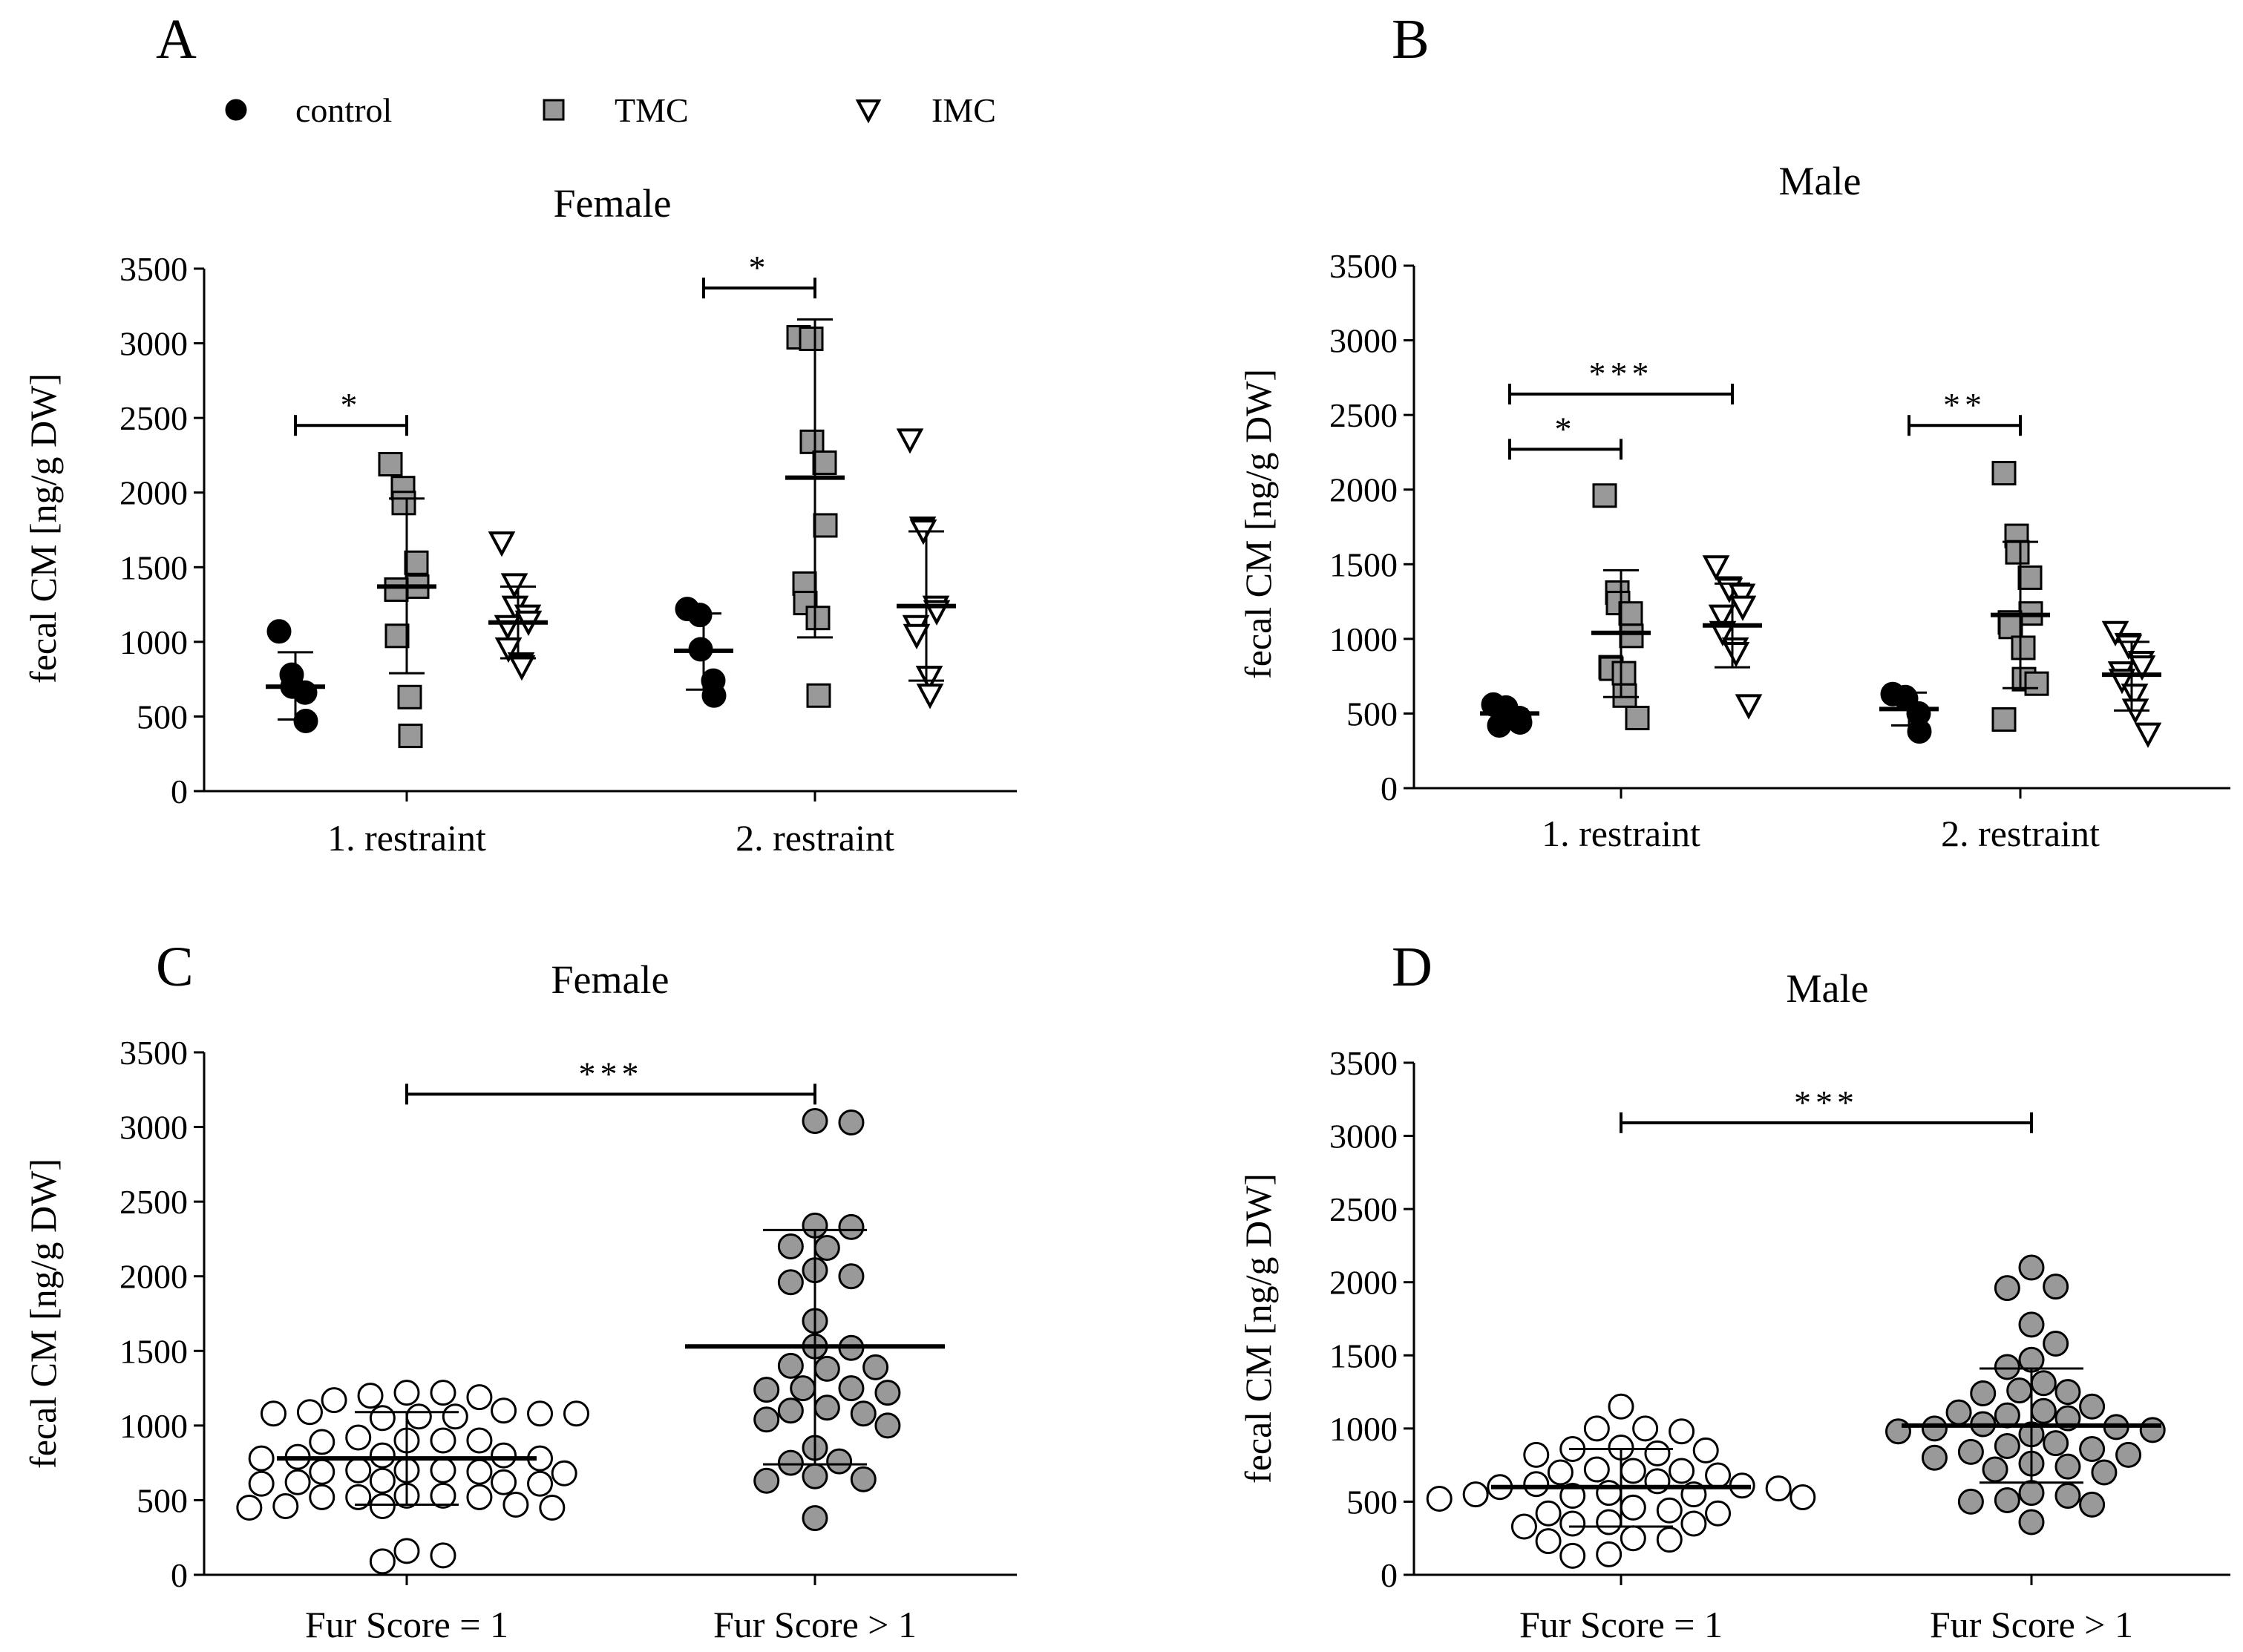 Image resolution: width=2243 pixels, height=1652 pixels. I want to click on x-tick-label: Fur Score = 1, so click(406, 1624).